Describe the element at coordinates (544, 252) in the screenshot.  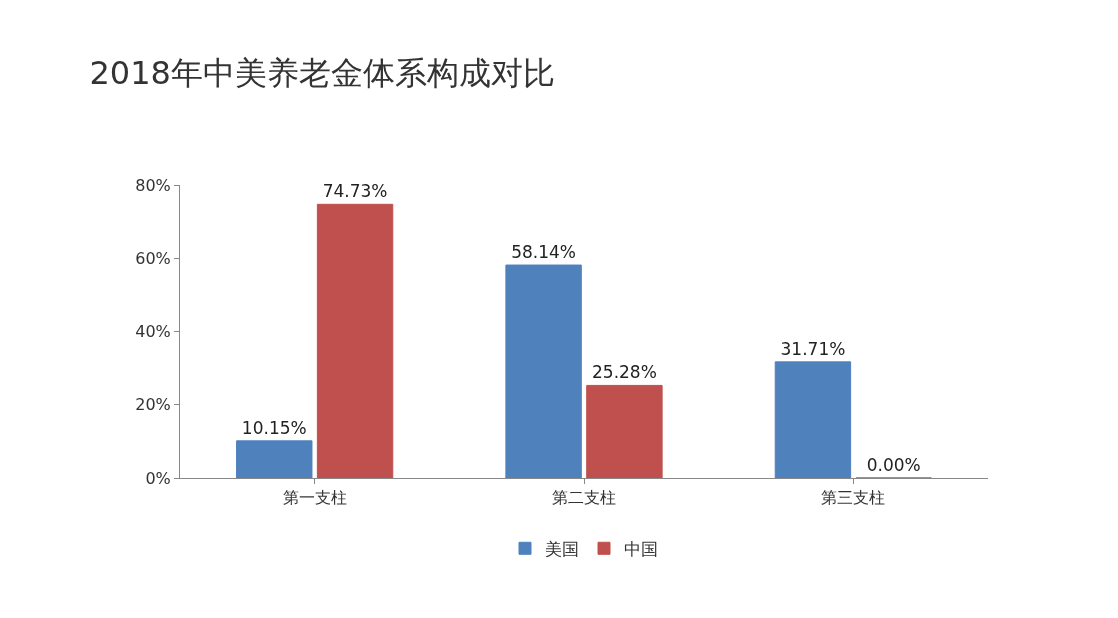
I see `data-label: 58.14%` at that location.